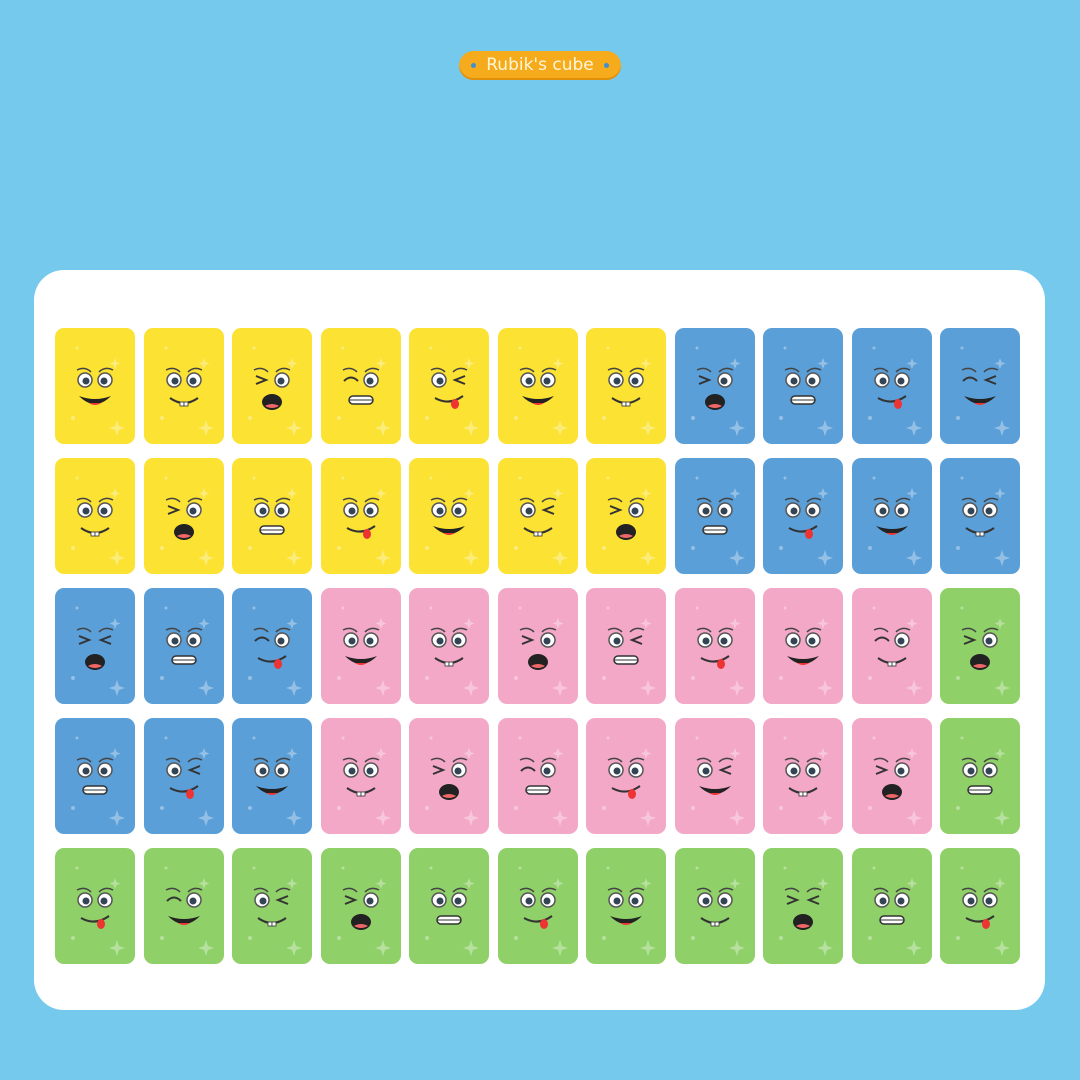 This screenshot has height=1080, width=1080. I want to click on badge-label: Rubik's cube, so click(540, 65).